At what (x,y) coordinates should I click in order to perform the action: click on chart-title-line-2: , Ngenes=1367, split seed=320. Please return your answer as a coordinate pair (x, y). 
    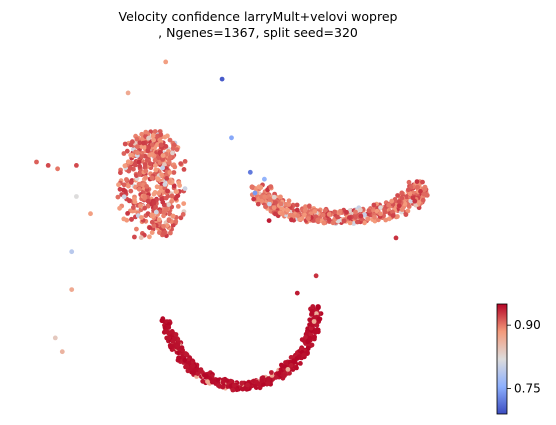
    Looking at the image, I should click on (258, 32).